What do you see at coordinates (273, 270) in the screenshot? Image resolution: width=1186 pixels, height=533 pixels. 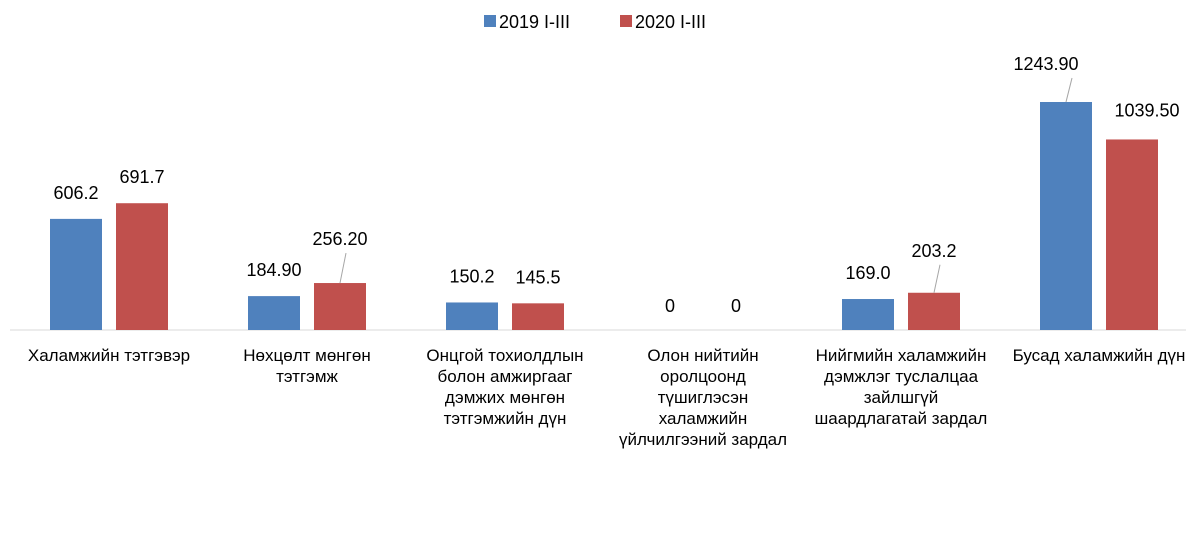 I see `data-label: 184.90` at bounding box center [273, 270].